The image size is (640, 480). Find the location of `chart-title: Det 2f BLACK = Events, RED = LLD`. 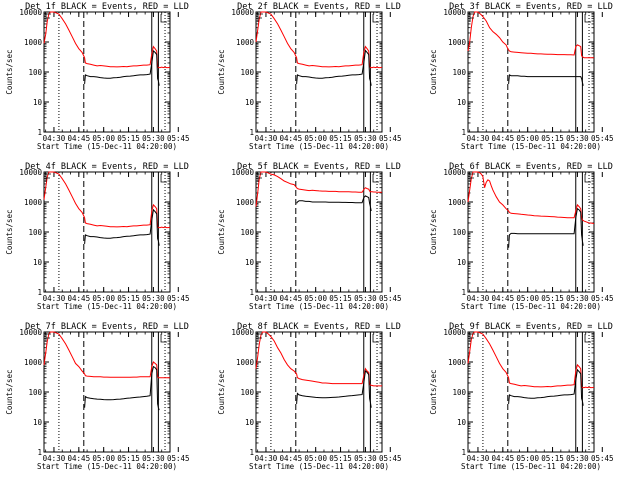

chart-title: Det 2f BLACK = Events, RED = LLD is located at coordinates (319, 7).